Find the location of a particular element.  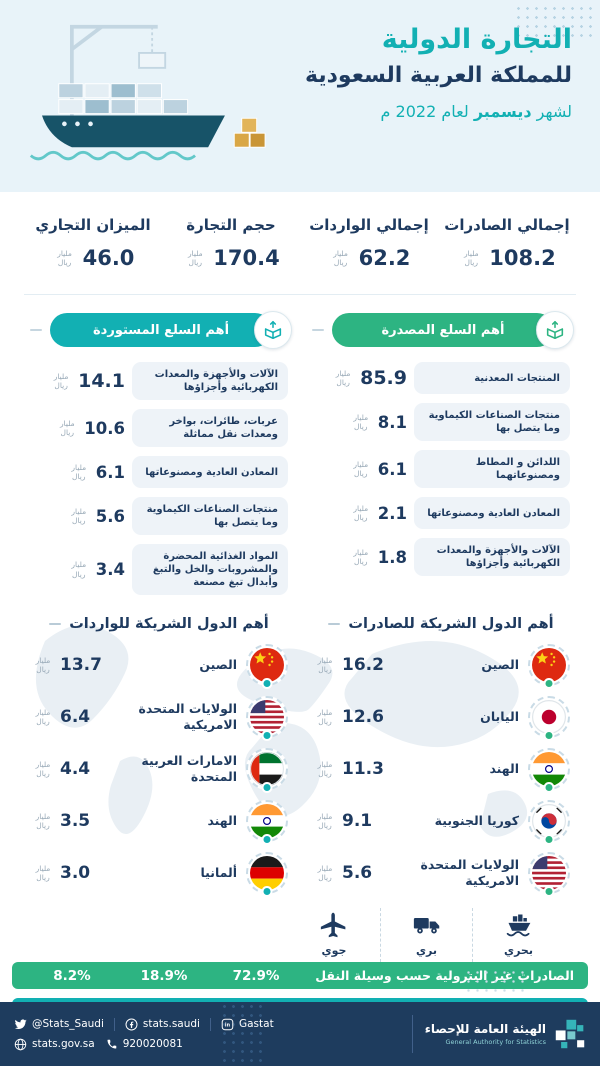

country-value: 9.1 مليار ريال is located at coordinates (342, 821).